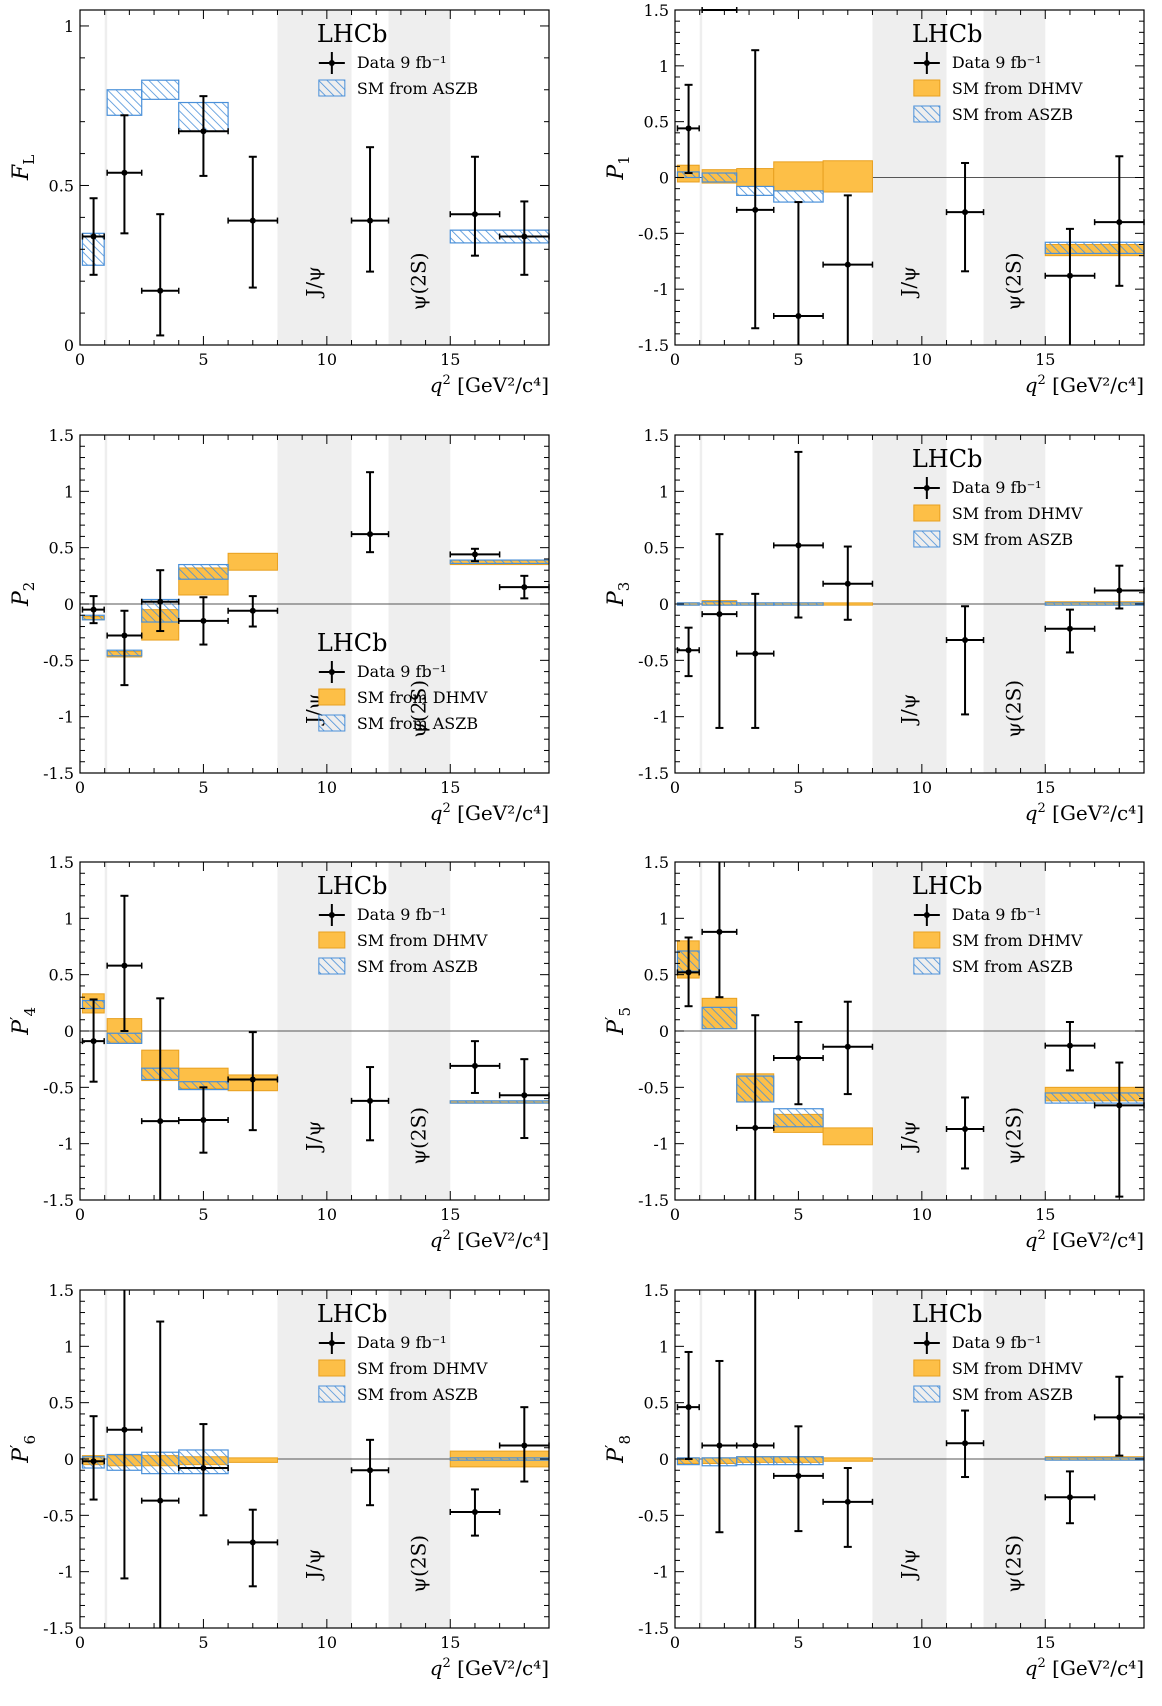 The height and width of the screenshot is (1706, 1162). Describe the element at coordinates (402, 924) in the screenshot. I see `legend: LHCb Data 9 fb⁻¹ SM from DHMV SM from ASZB` at that location.